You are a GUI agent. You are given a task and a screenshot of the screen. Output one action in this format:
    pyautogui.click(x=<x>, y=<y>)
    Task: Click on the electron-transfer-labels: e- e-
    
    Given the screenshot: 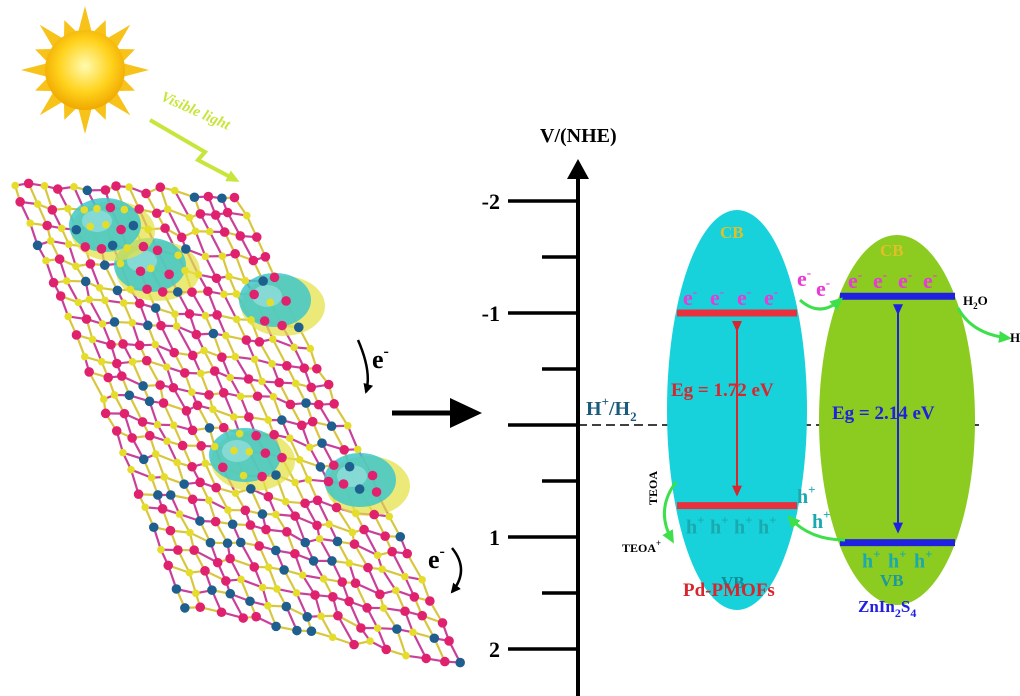 What is the action you would take?
    pyautogui.click(x=813, y=283)
    